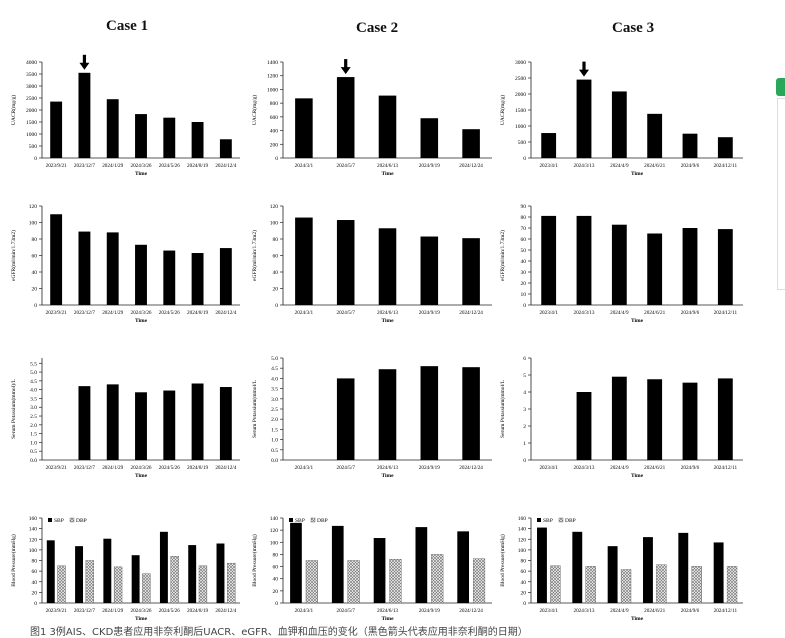 The image size is (785, 638). Describe the element at coordinates (726, 313) in the screenshot. I see `chart6-case3-x-tick-label-5: 2024/12/11` at that location.